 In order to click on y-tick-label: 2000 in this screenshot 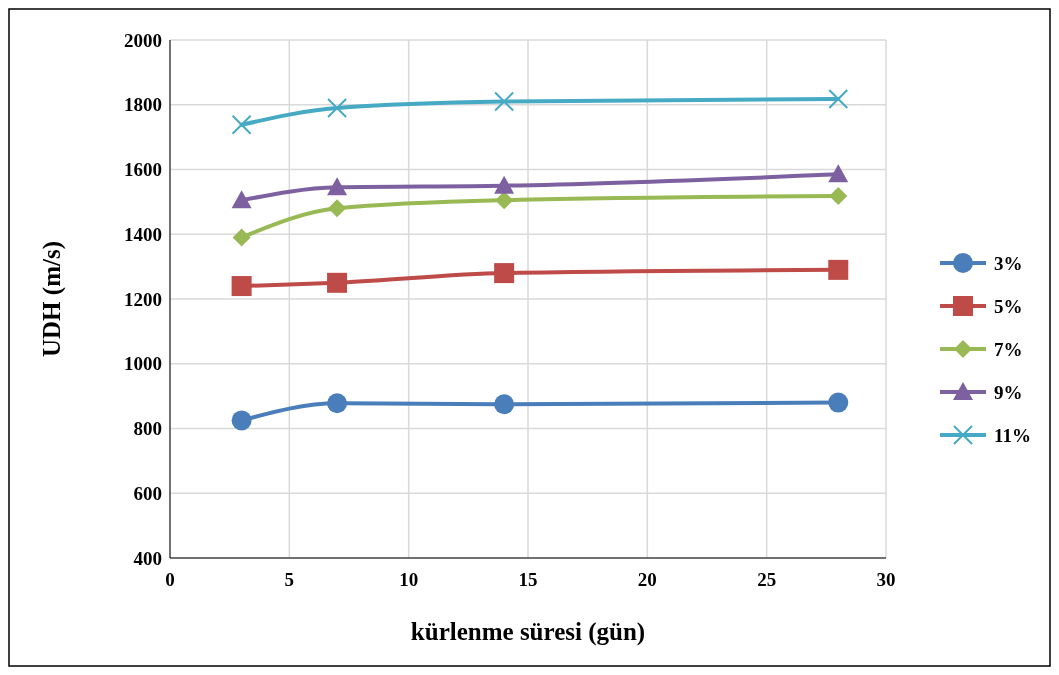, I will do `click(143, 40)`.